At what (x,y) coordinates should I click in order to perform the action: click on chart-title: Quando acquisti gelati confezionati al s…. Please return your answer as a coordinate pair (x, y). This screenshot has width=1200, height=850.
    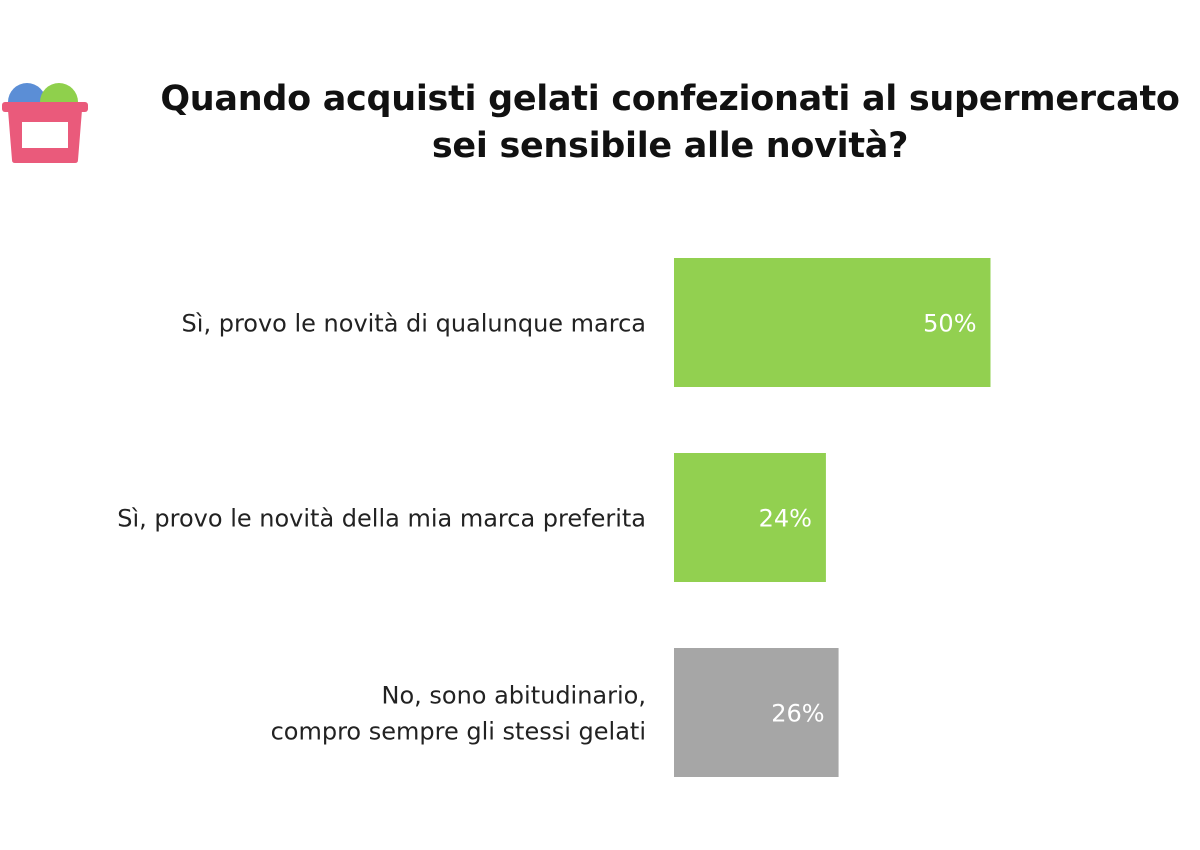
    Looking at the image, I should click on (670, 123).